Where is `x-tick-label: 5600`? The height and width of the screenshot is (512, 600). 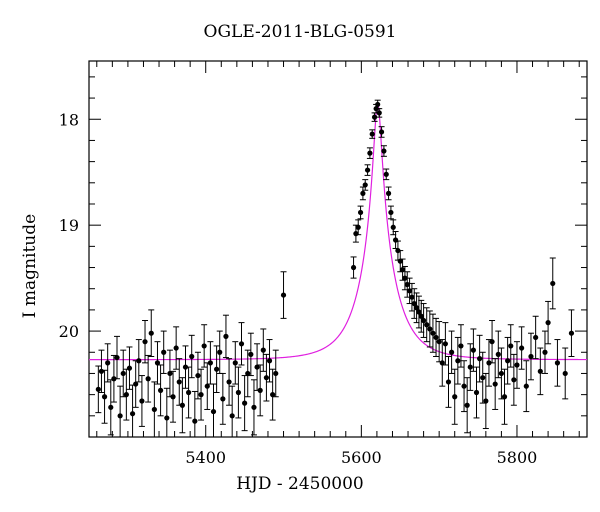 x-tick-label: 5600 is located at coordinates (361, 457).